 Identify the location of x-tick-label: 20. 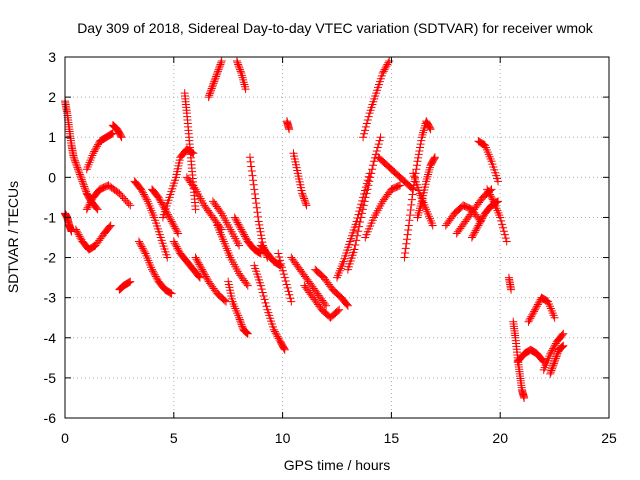
(500, 438).